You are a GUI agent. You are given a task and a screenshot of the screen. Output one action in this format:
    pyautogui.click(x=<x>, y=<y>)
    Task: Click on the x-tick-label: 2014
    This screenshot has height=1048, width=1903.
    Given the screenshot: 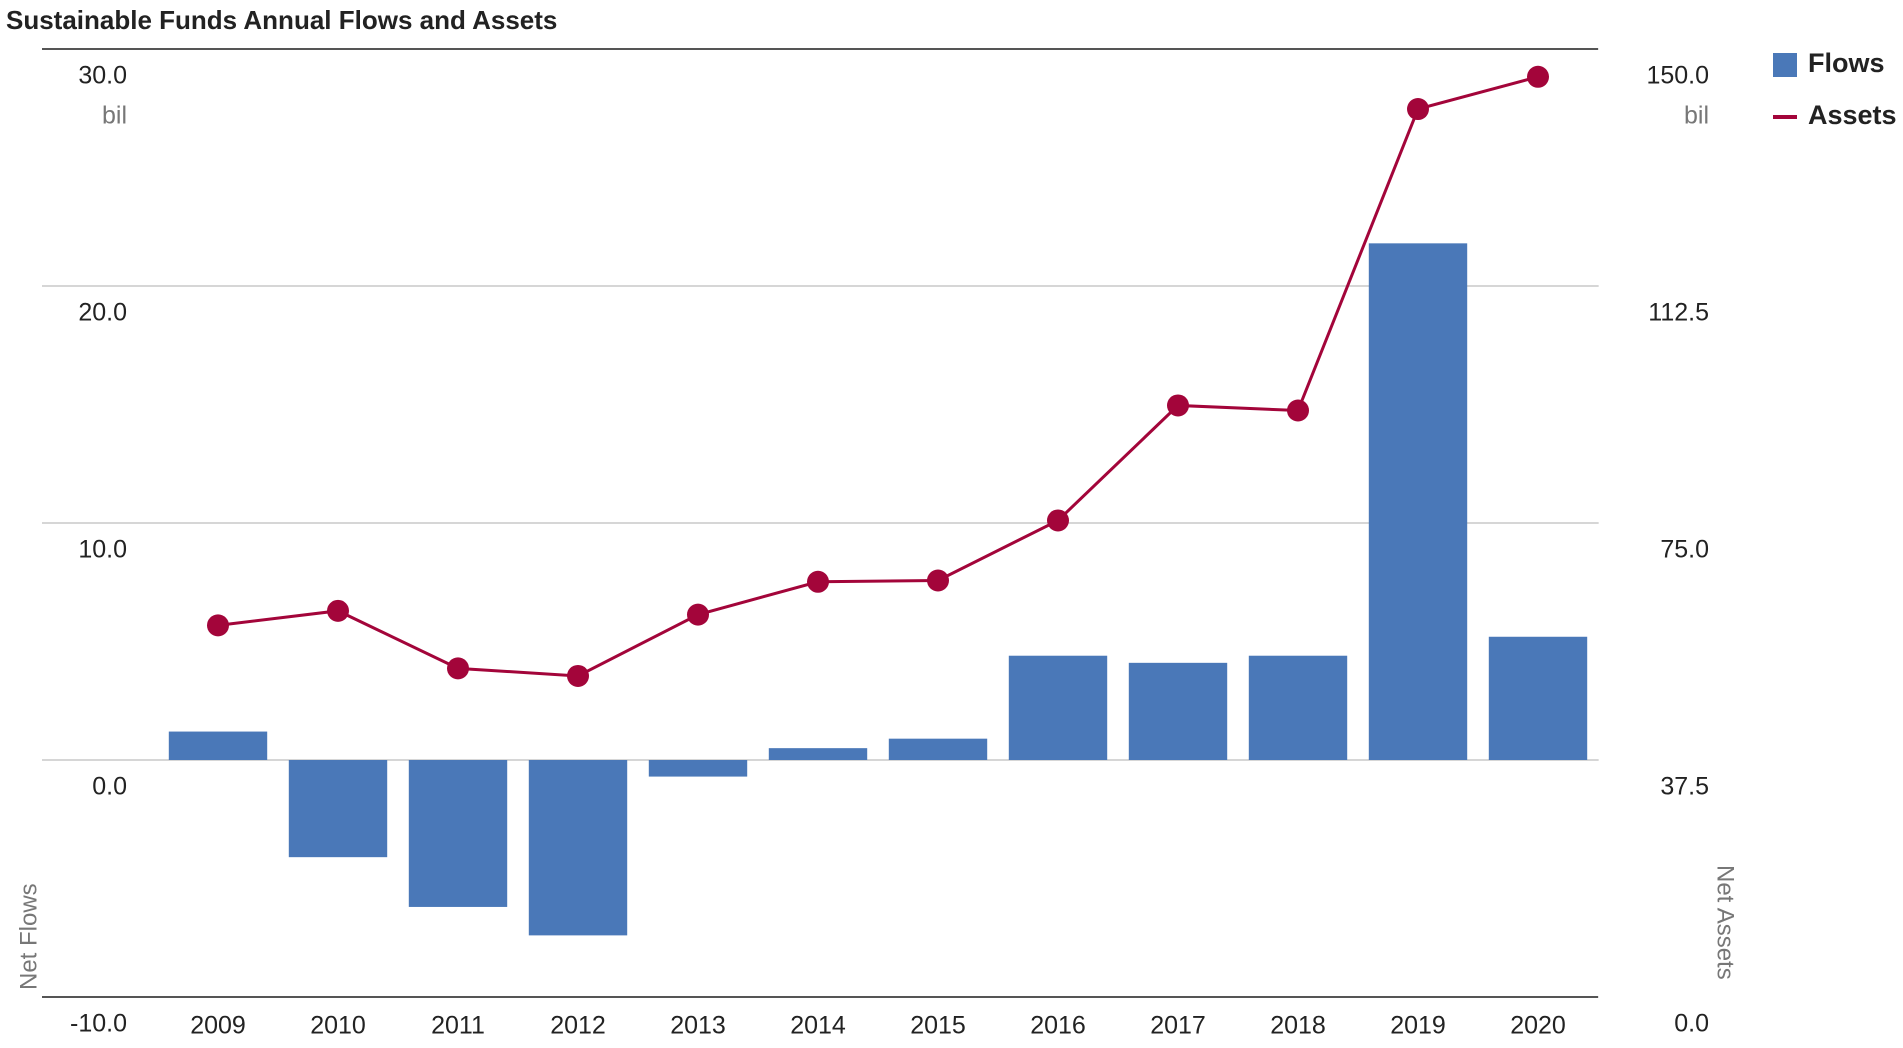 What is the action you would take?
    pyautogui.click(x=818, y=1026)
    